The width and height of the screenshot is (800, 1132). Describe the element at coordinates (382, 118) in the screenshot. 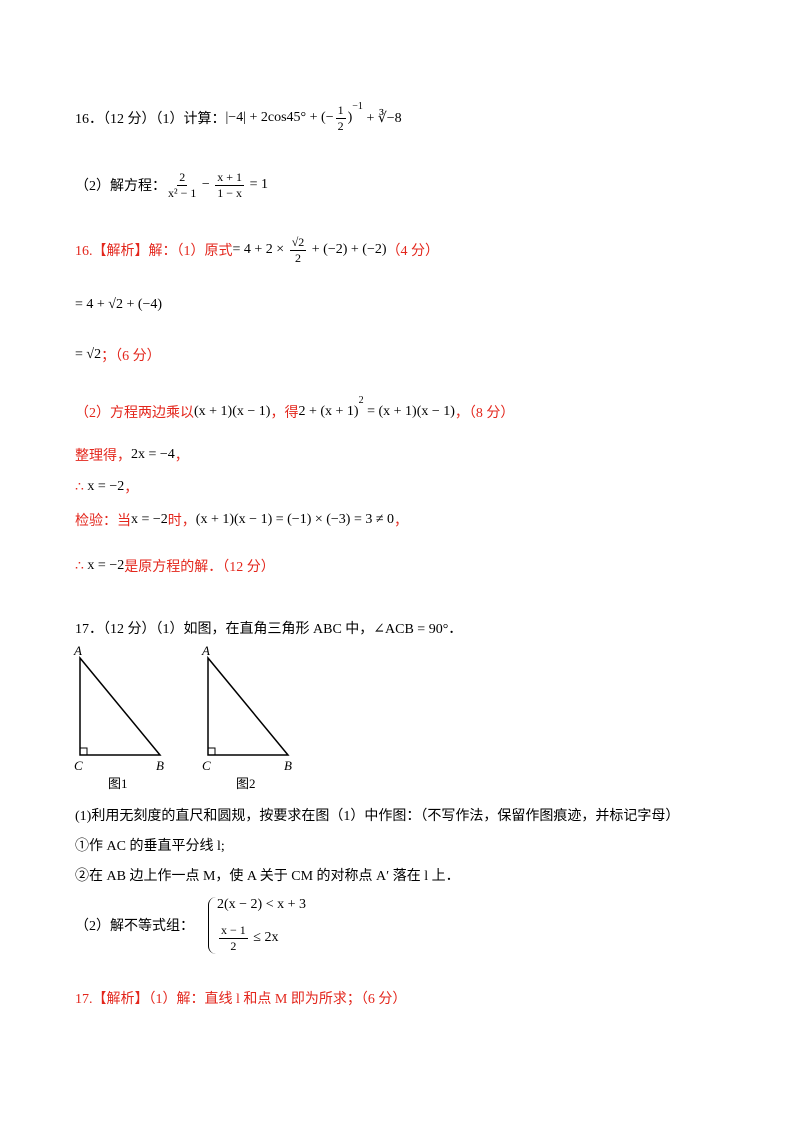

I see `text: + ∛−8` at that location.